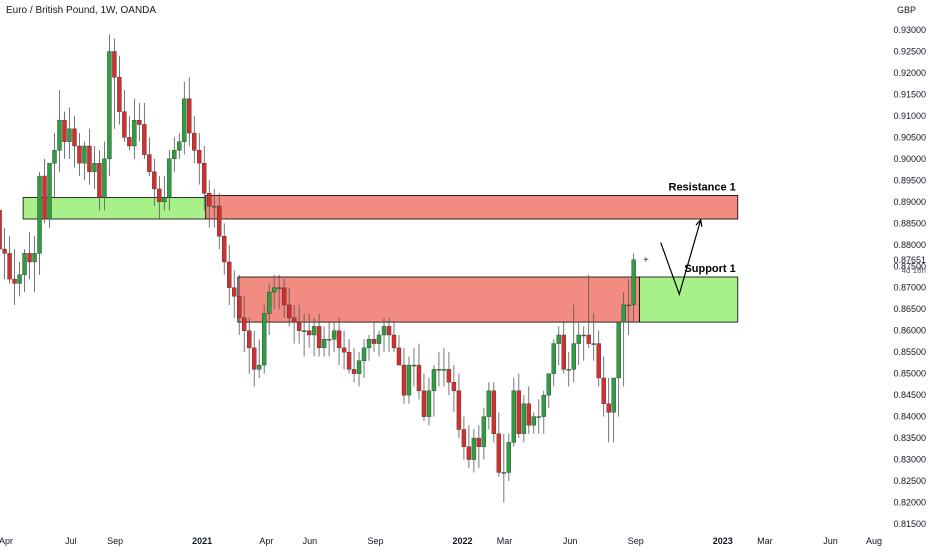  What do you see at coordinates (874, 541) in the screenshot?
I see `x-tick-label: Aug` at bounding box center [874, 541].